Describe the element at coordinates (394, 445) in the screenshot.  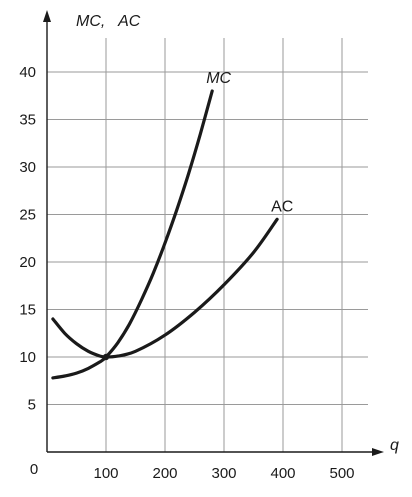
I see `x-axis-title: q` at that location.